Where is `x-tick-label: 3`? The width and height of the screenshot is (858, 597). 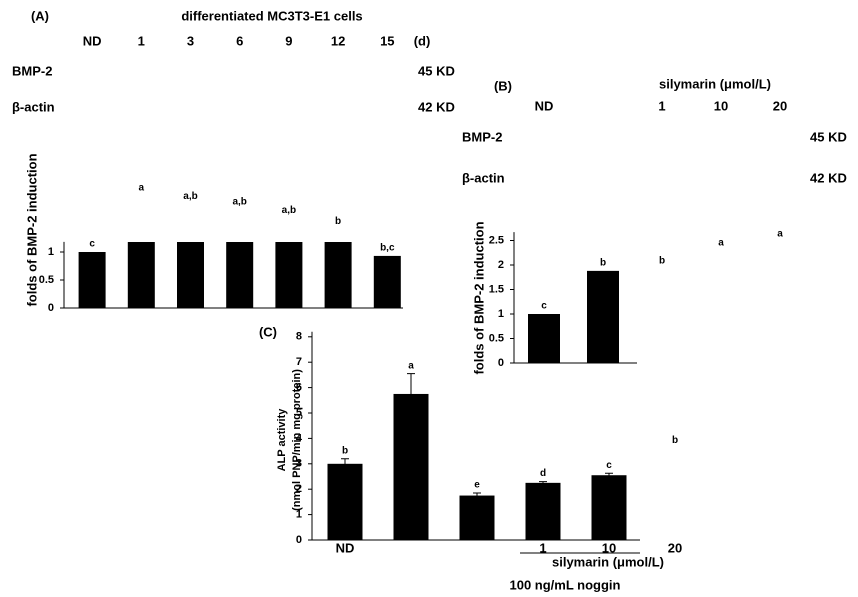 x-tick-label: 3 is located at coordinates (190, 40).